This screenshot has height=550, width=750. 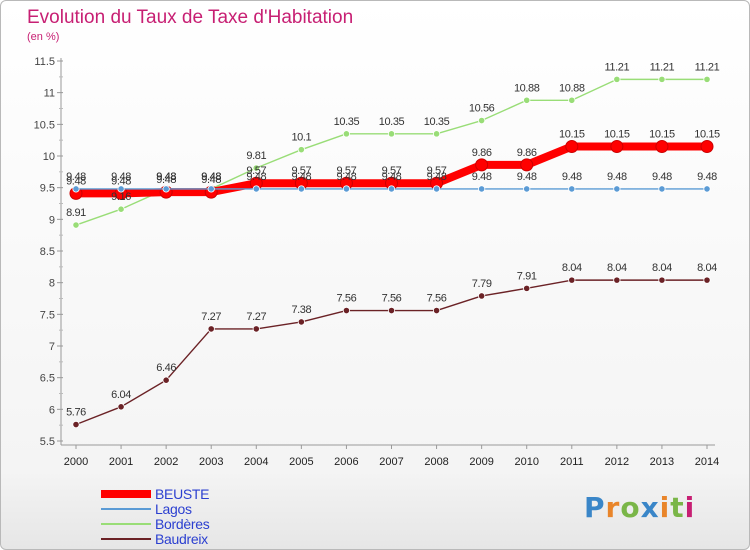 What do you see at coordinates (346, 462) in the screenshot?
I see `x-tick-label: 2006` at bounding box center [346, 462].